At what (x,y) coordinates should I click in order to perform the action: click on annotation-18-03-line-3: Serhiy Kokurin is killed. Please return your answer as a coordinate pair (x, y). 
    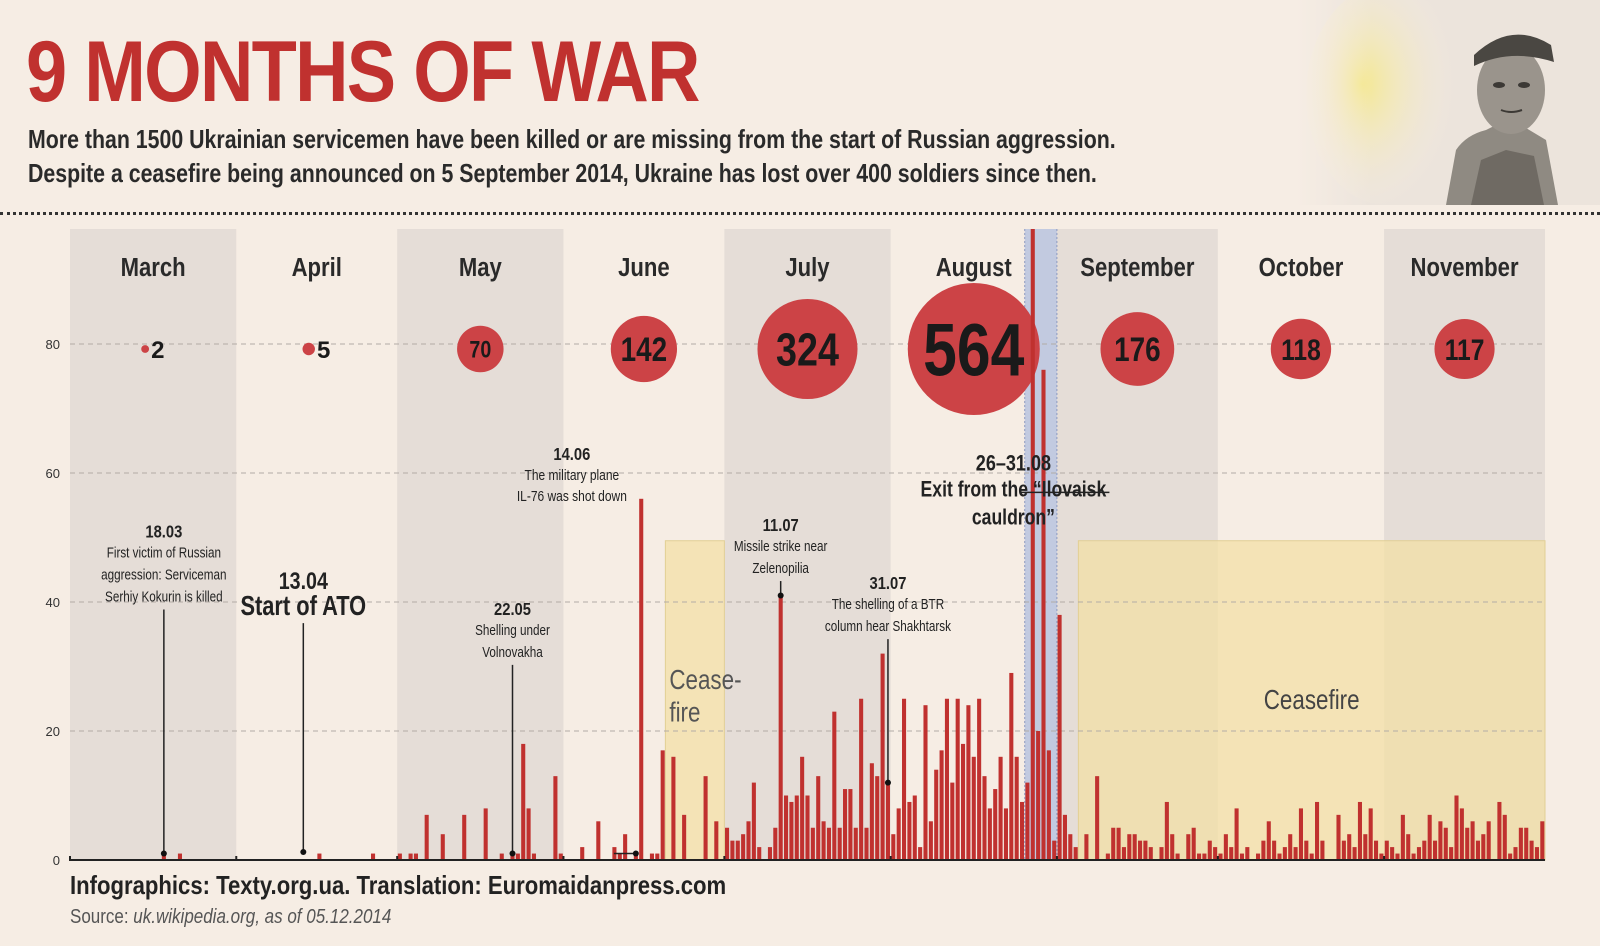
    Looking at the image, I should click on (164, 596).